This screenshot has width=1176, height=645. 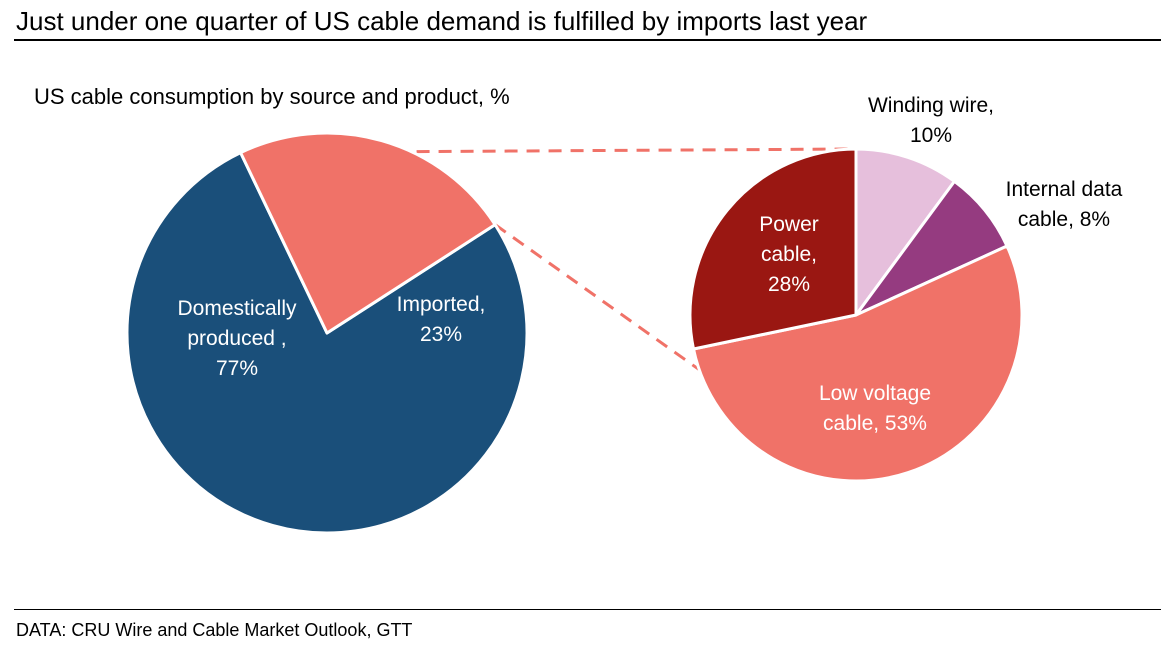 What do you see at coordinates (368, 233) in the screenshot?
I see `pie-slice-imported` at bounding box center [368, 233].